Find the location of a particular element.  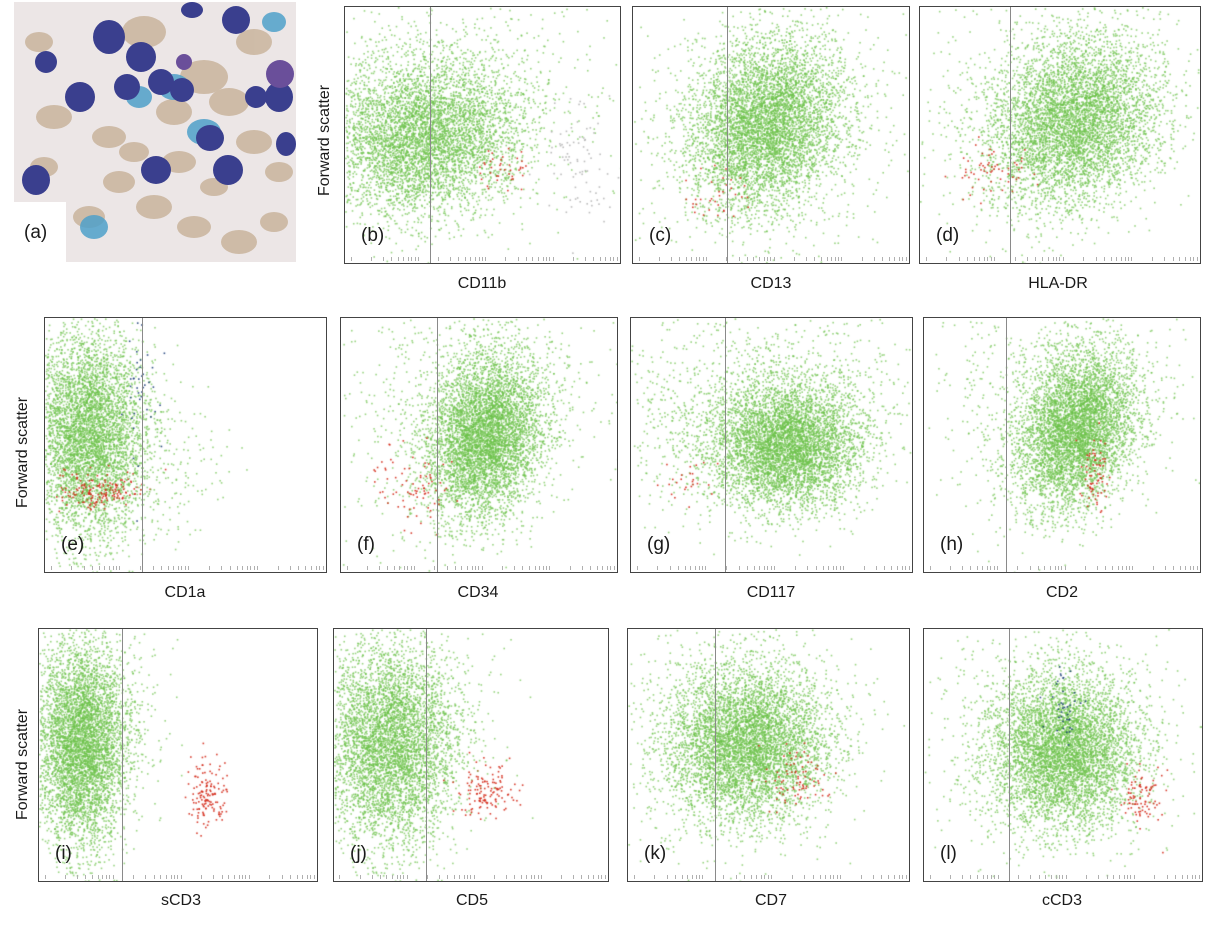

panel-label: (e) is located at coordinates (73, 544).